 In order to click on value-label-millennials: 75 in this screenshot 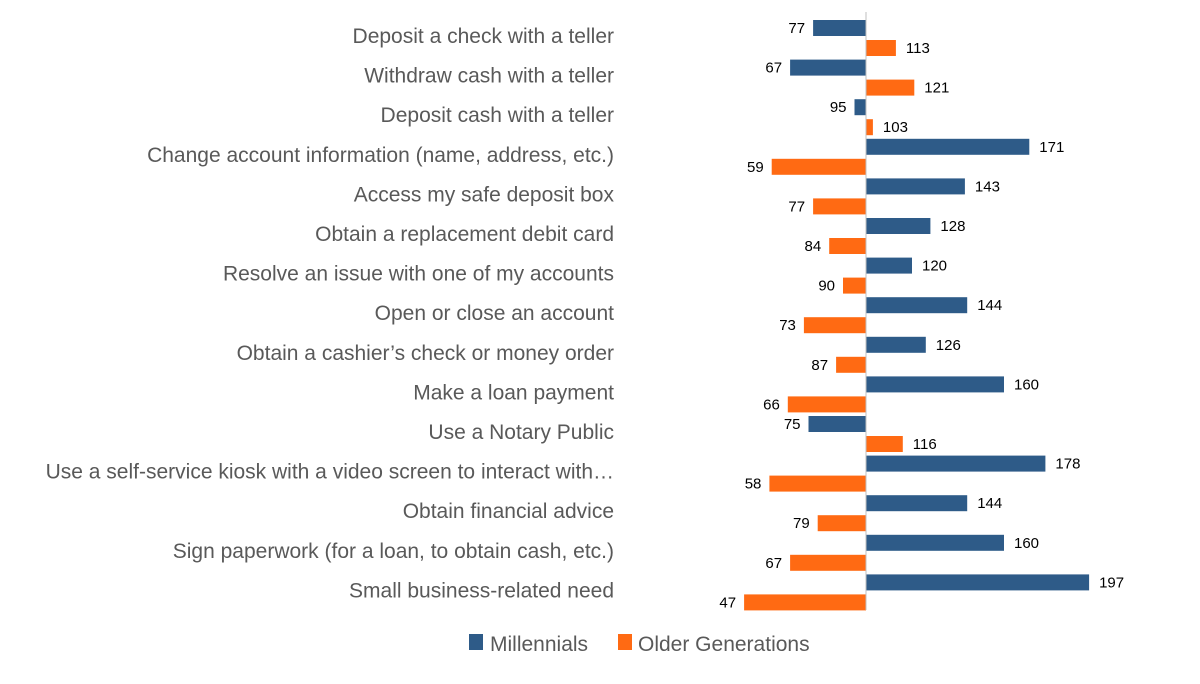, I will do `click(792, 424)`.